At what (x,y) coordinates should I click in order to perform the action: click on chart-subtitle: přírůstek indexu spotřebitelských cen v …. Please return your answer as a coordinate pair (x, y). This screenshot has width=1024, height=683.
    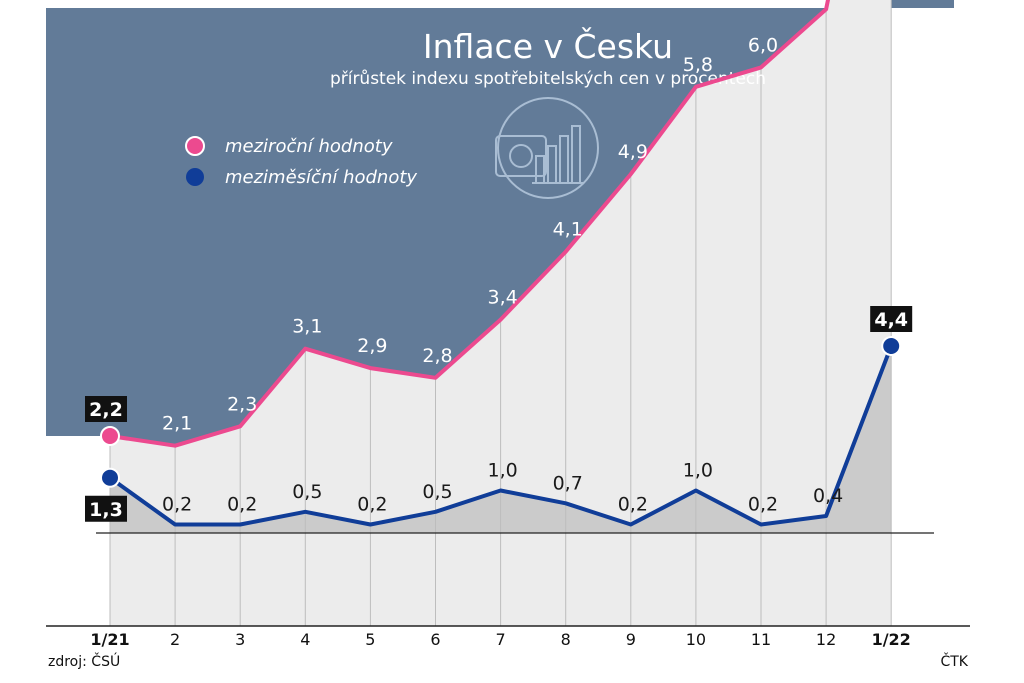
    Looking at the image, I should click on (548, 79).